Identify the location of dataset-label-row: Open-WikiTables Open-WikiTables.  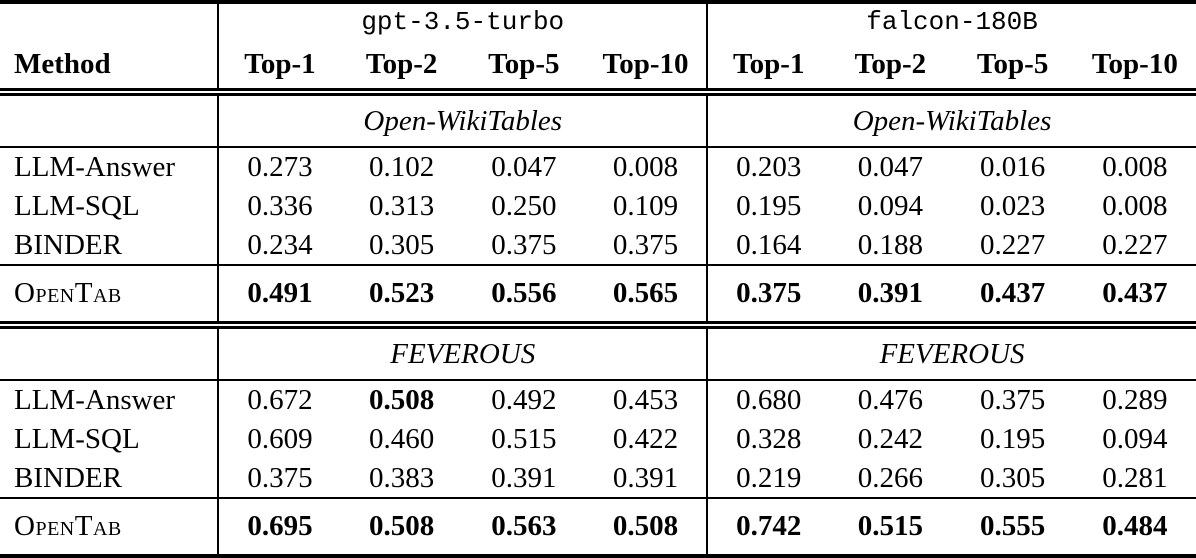
(598, 120).